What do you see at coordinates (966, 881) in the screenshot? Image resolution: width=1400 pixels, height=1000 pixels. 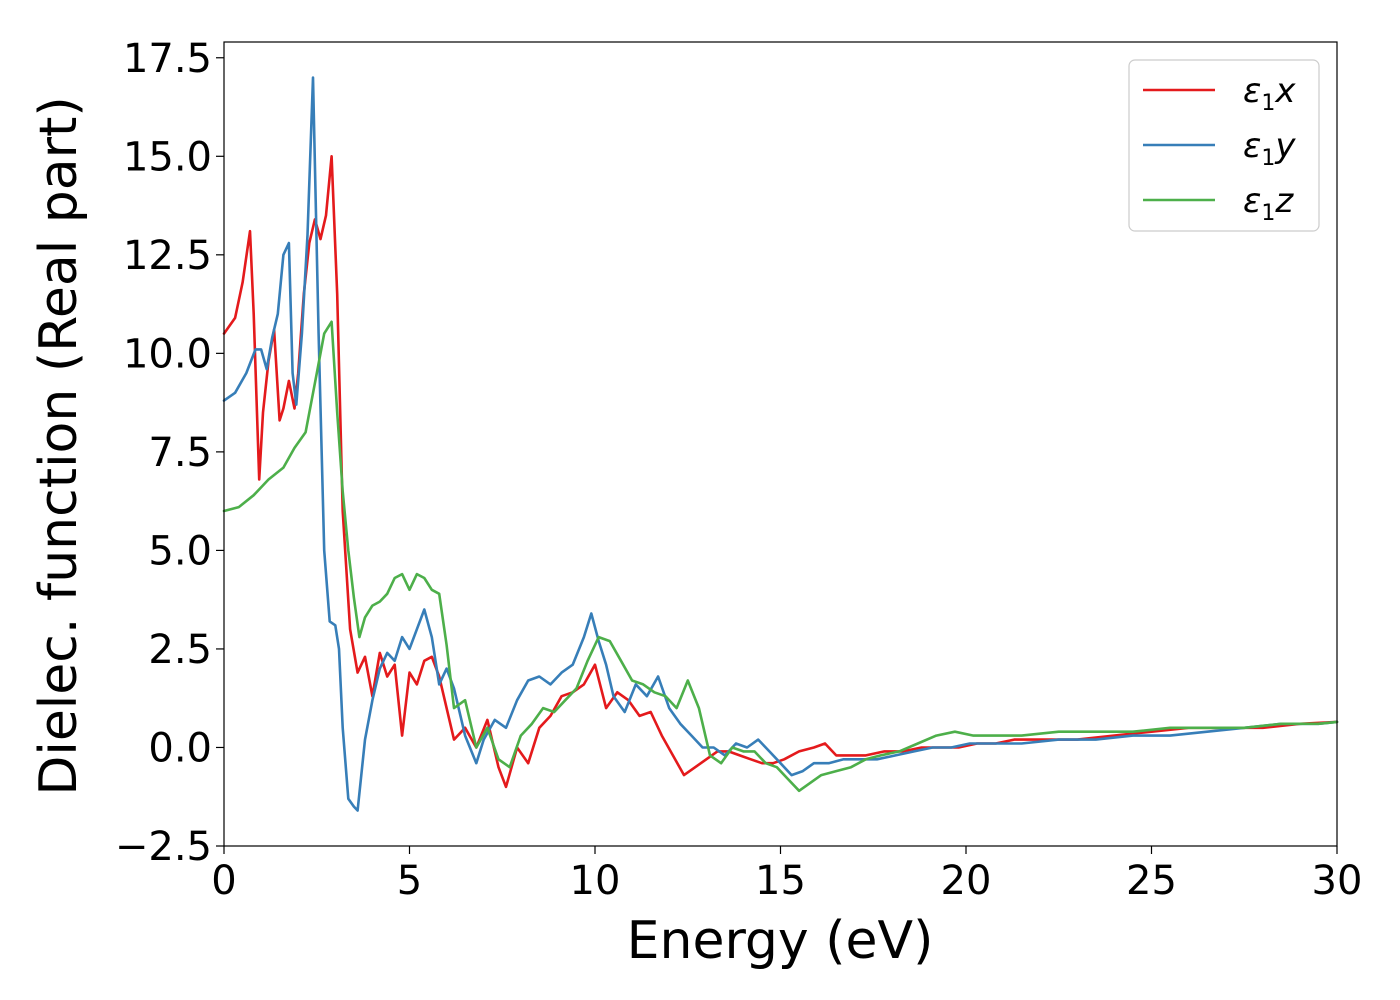 I see `x-tick-label: 20` at bounding box center [966, 881].